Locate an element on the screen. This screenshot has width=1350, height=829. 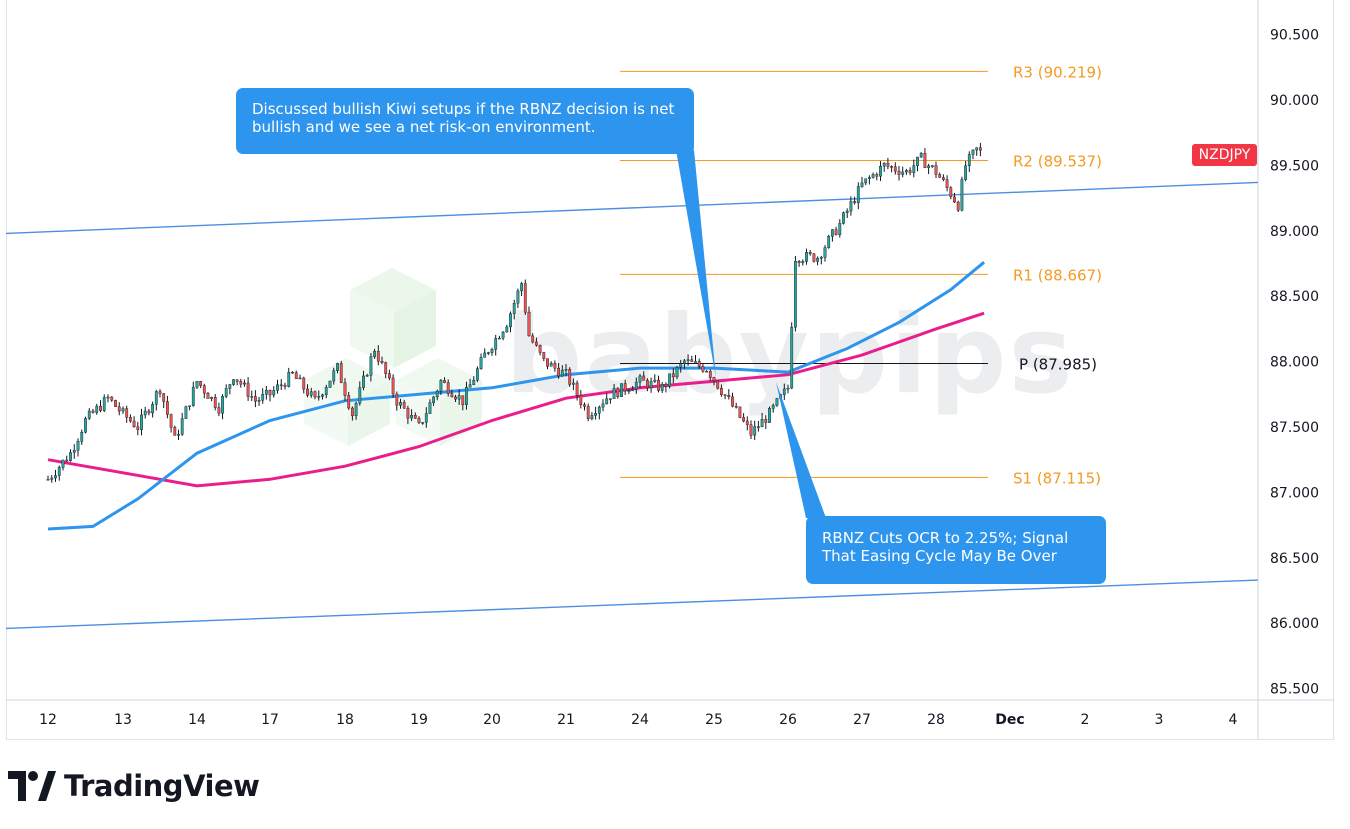
price-tick-label: 88.000 is located at coordinates (1294, 363).